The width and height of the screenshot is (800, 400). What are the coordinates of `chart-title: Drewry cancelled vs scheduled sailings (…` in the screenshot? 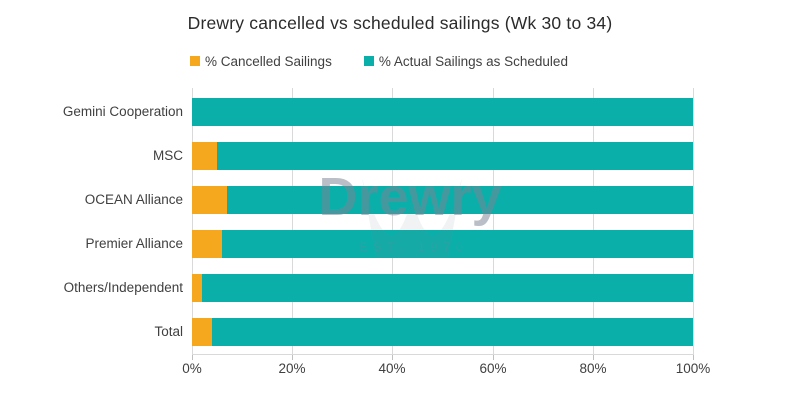 It's located at (400, 23).